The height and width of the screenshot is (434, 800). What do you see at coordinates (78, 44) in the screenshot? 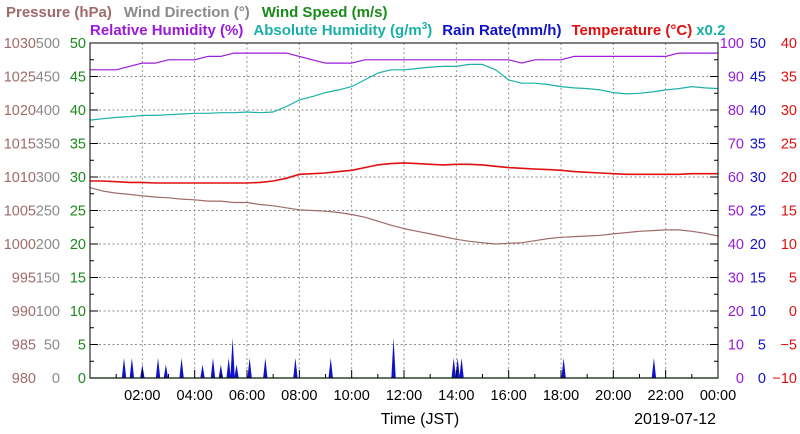
I see `wind-speed-tick-label: 50` at bounding box center [78, 44].